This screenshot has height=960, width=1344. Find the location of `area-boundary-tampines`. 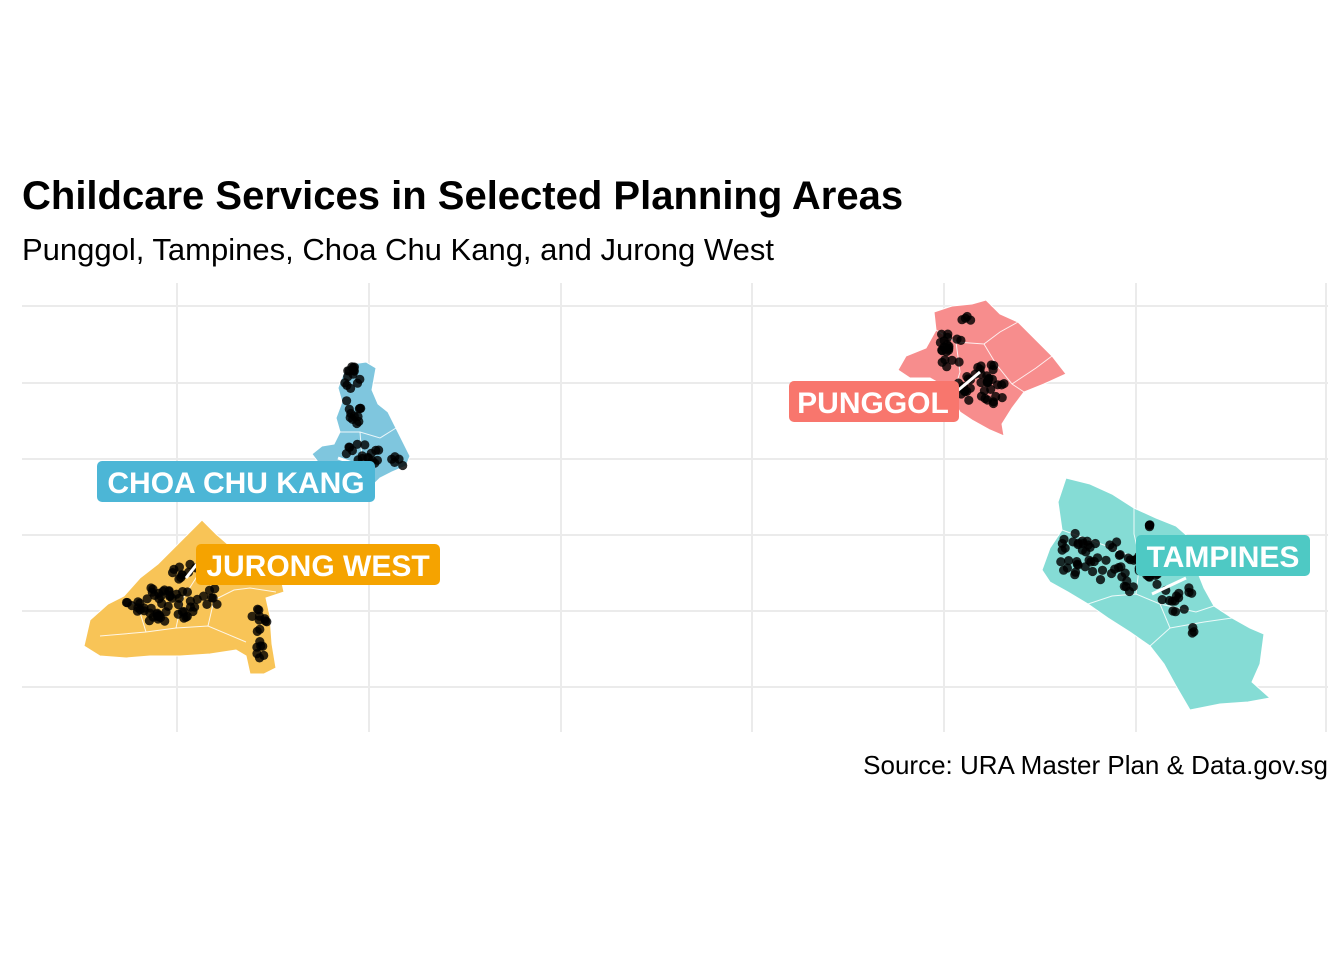

area-boundary-tampines is located at coordinates (1156, 594).